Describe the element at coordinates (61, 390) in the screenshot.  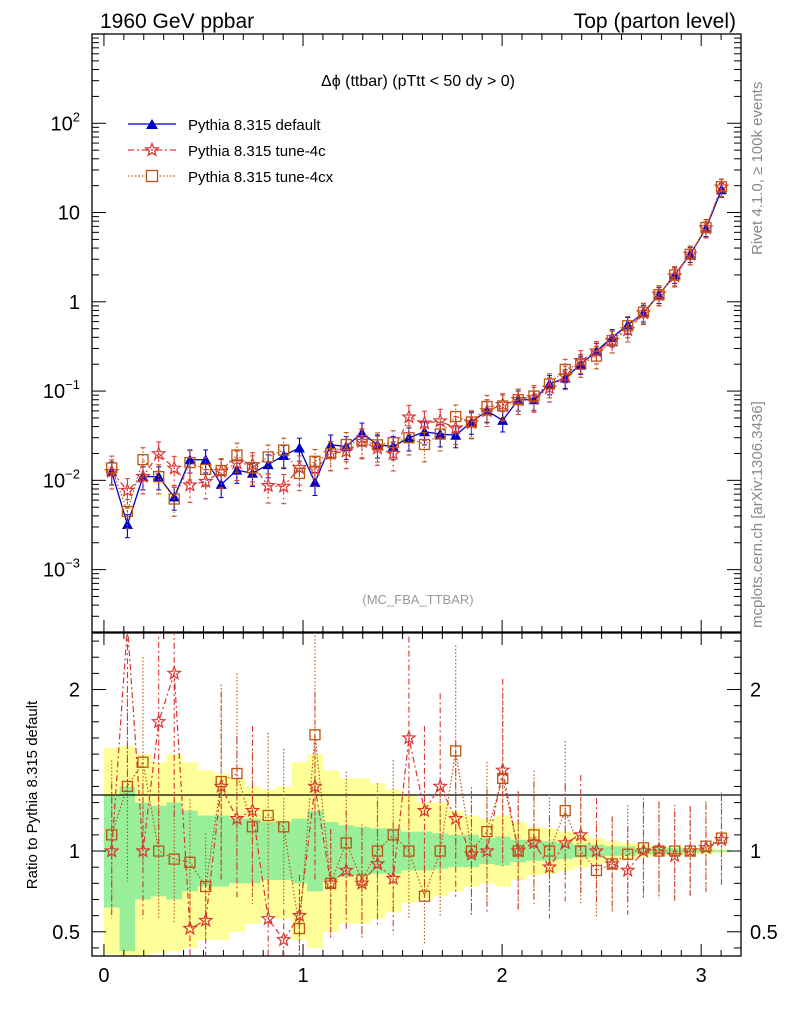
I see `y-tick-label-main: 10−1` at that location.